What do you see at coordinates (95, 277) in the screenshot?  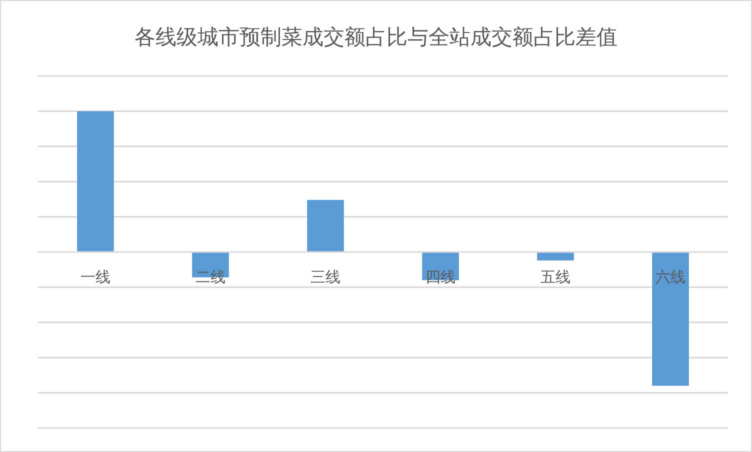 I see `x-tick-label: 一线` at bounding box center [95, 277].